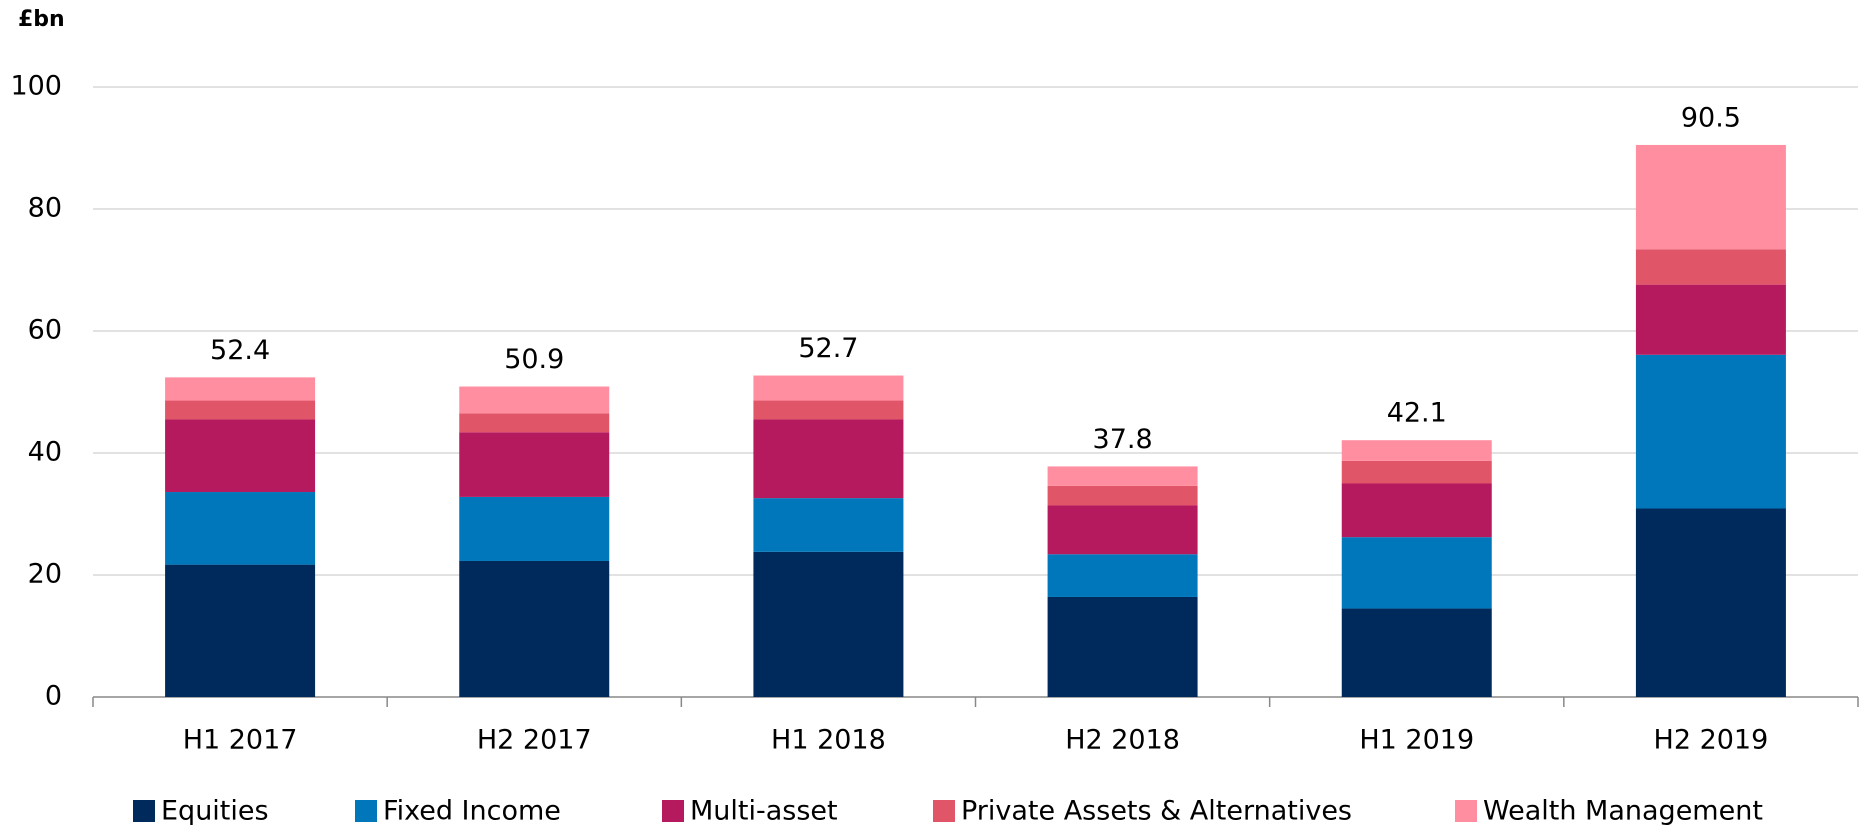 The height and width of the screenshot is (829, 1867). What do you see at coordinates (1711, 740) in the screenshot?
I see `x-tick-label: H2 2019` at bounding box center [1711, 740].